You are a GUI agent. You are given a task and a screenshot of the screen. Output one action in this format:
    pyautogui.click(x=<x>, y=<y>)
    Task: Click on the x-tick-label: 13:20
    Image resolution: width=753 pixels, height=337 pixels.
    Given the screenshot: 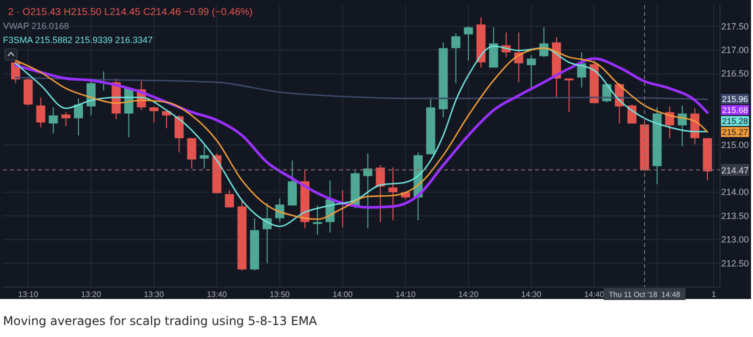 What is the action you would take?
    pyautogui.click(x=91, y=294)
    